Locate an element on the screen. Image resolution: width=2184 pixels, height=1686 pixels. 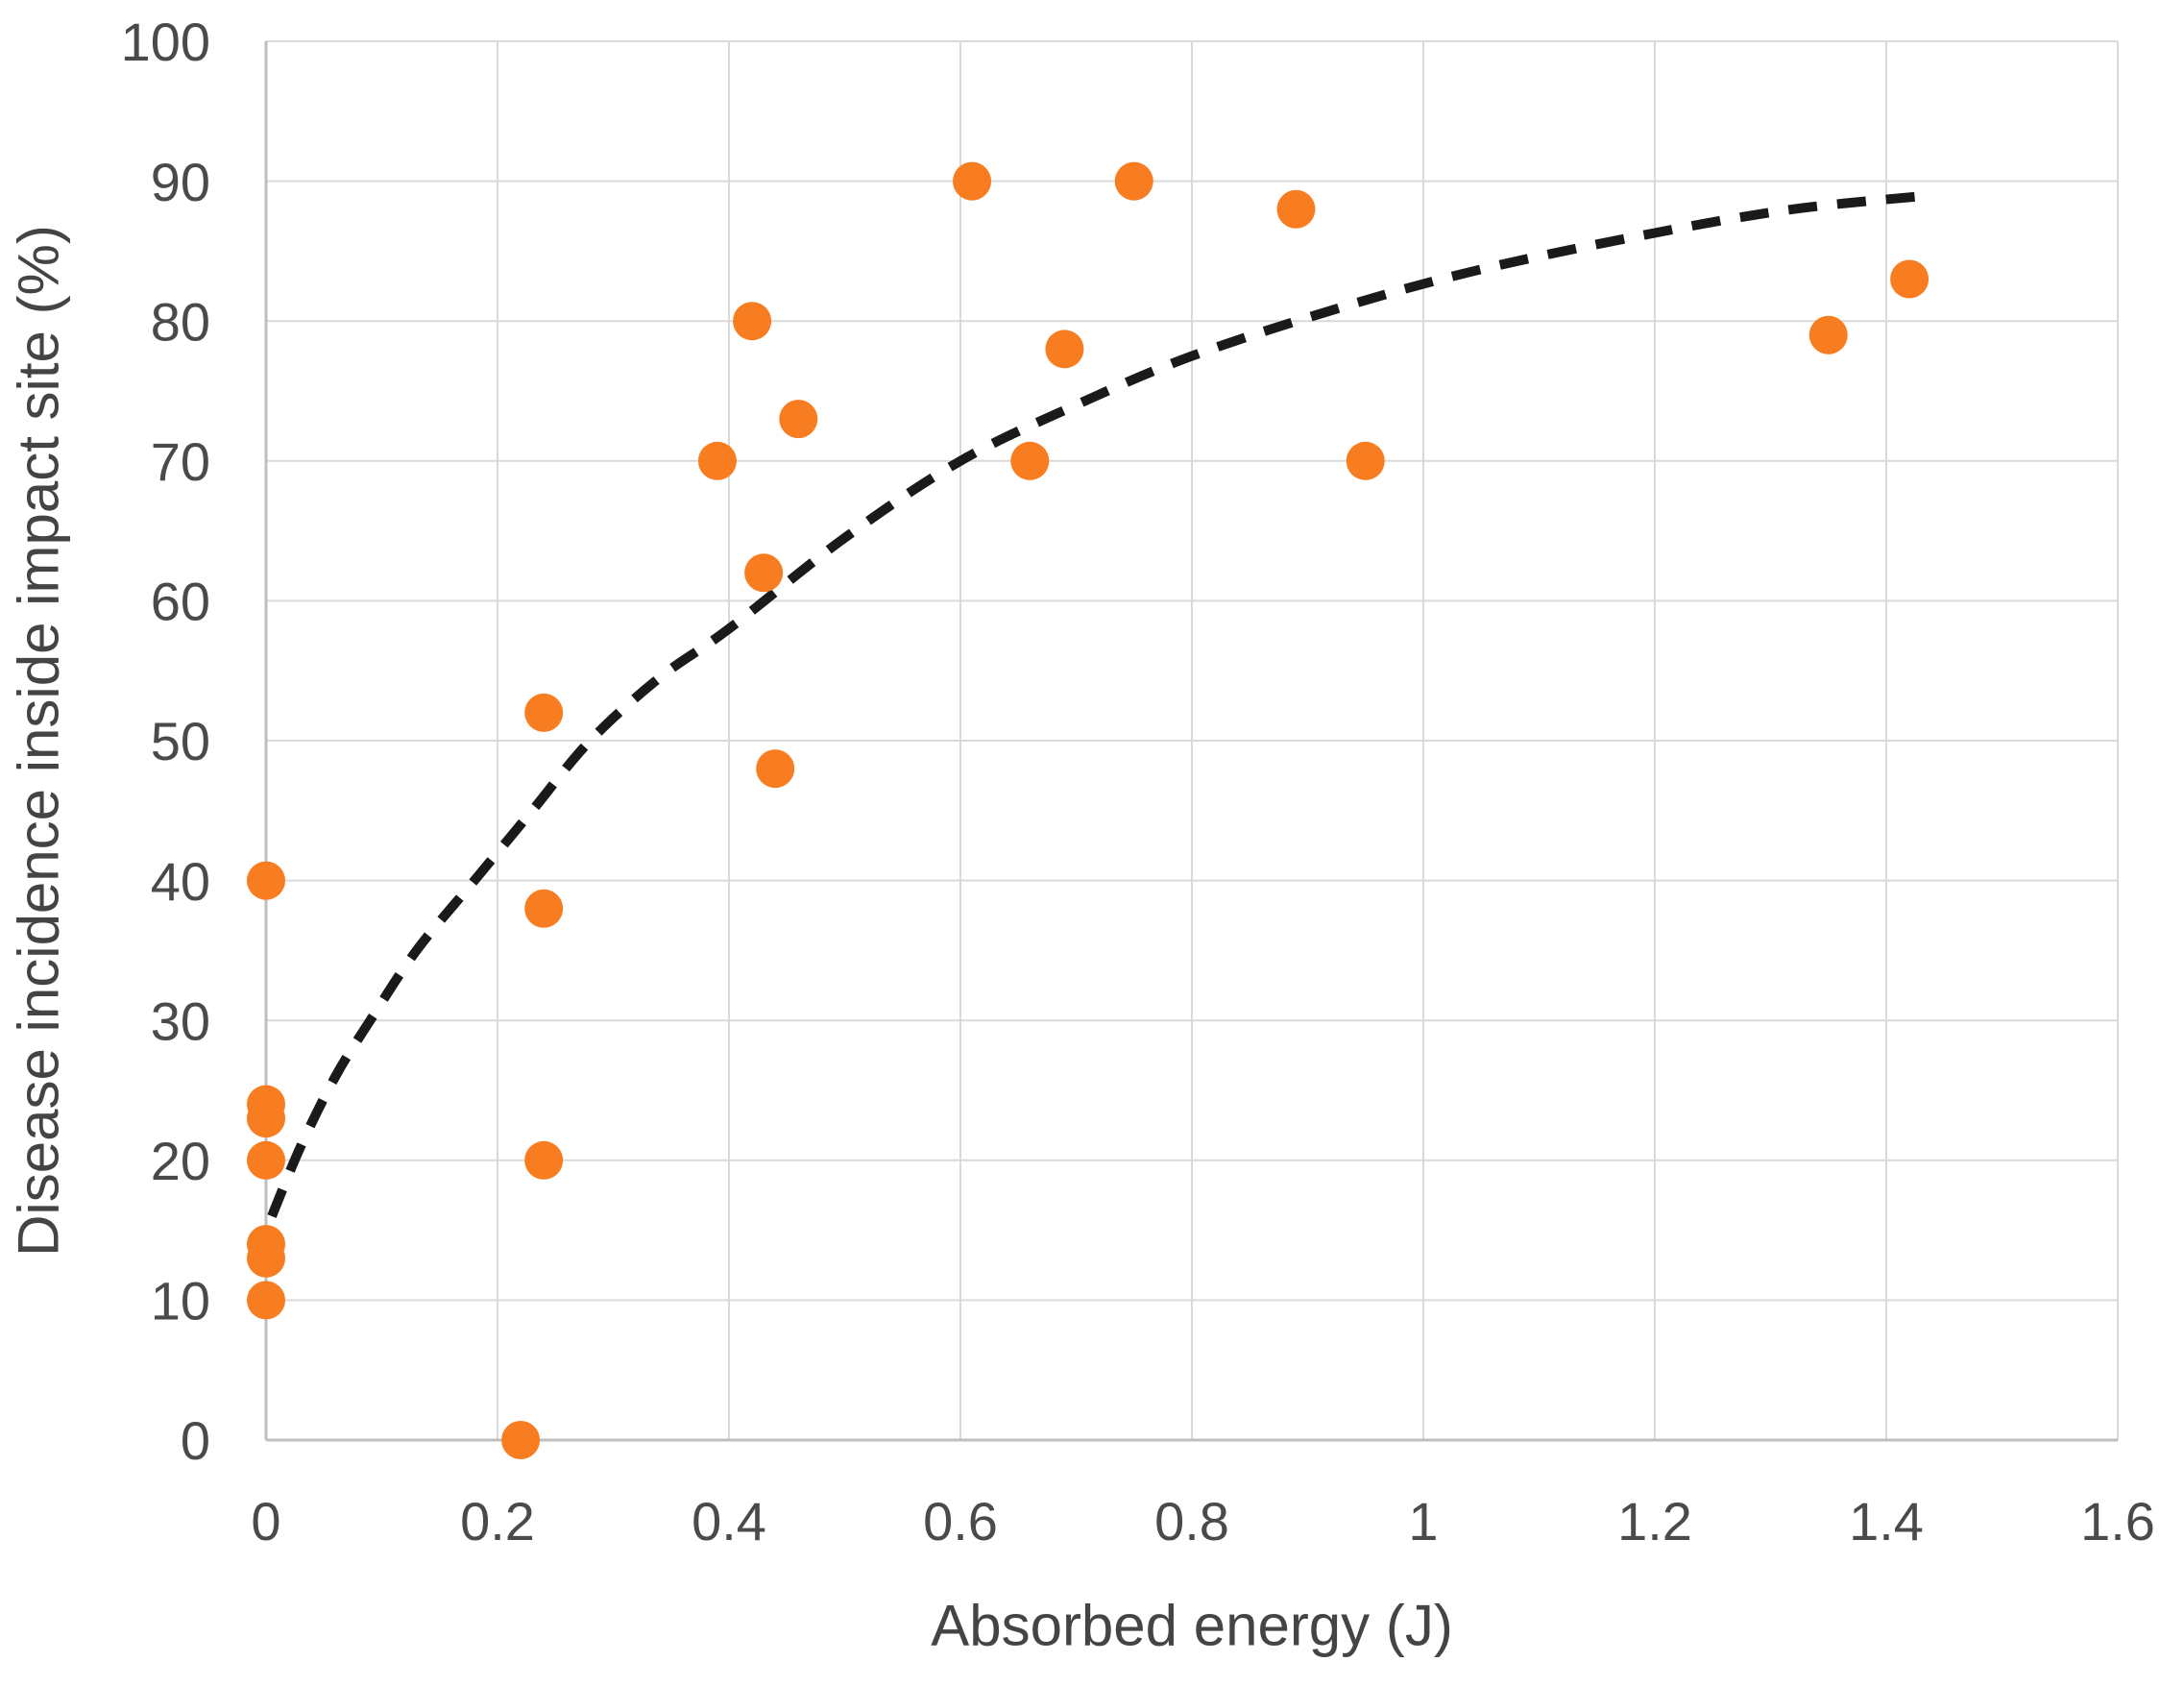
x-tick-label: 0.4 is located at coordinates (729, 1521).